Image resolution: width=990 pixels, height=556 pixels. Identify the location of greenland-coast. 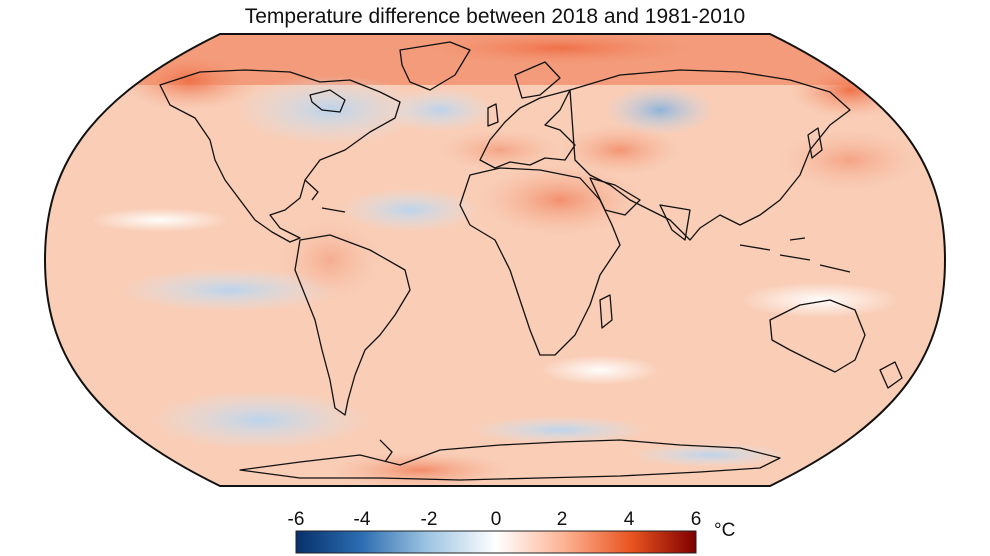
(435, 66).